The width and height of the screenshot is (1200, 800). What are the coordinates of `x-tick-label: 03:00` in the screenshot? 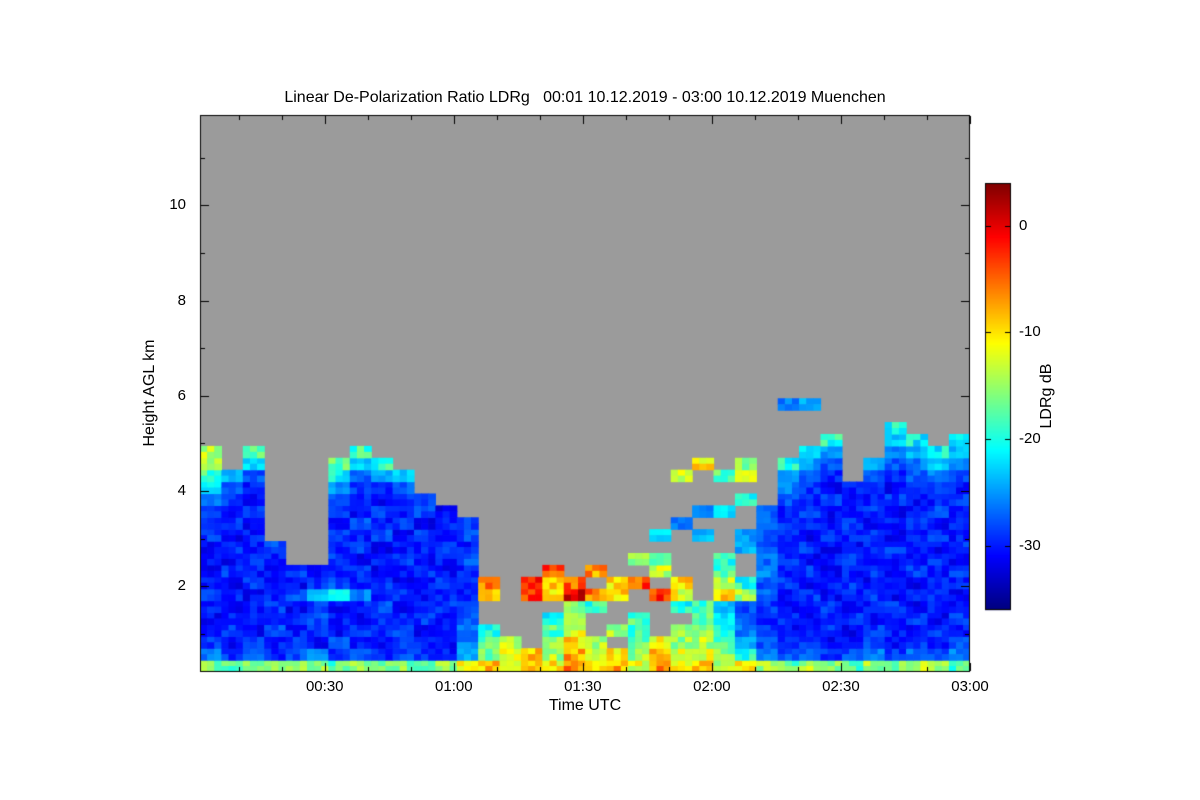 It's located at (970, 686).